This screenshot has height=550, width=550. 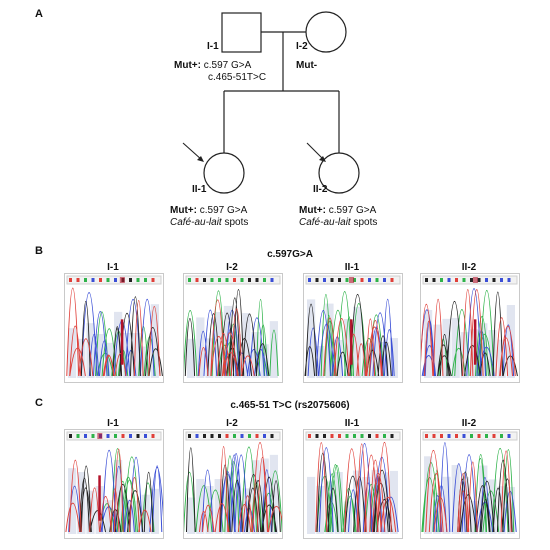 I want to click on variant2-I1: c.465-51T>C, so click(x=237, y=77).